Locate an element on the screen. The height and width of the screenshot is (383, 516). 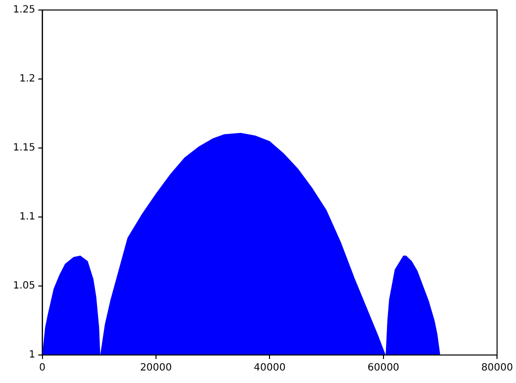
x-tick-label: 40000 is located at coordinates (270, 368).